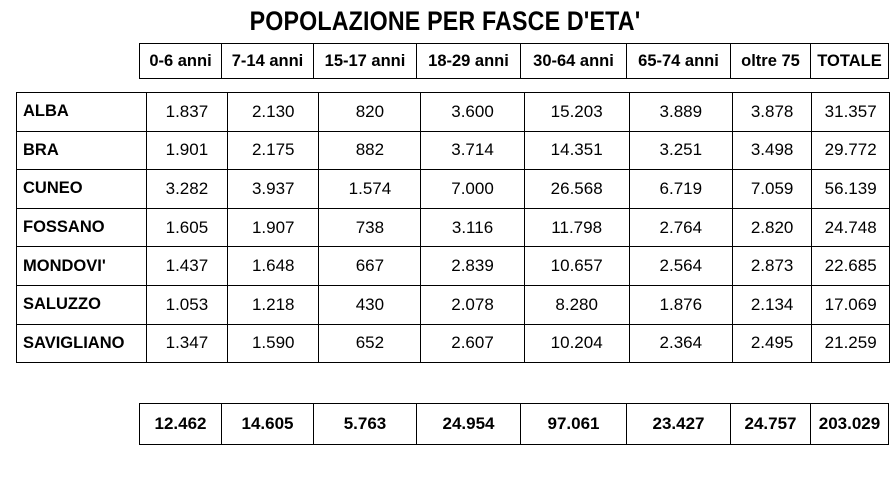 This screenshot has width=890, height=500. What do you see at coordinates (445, 21) in the screenshot?
I see `page-title: POPOLAZIONE PER FASCE D'ETA'` at bounding box center [445, 21].